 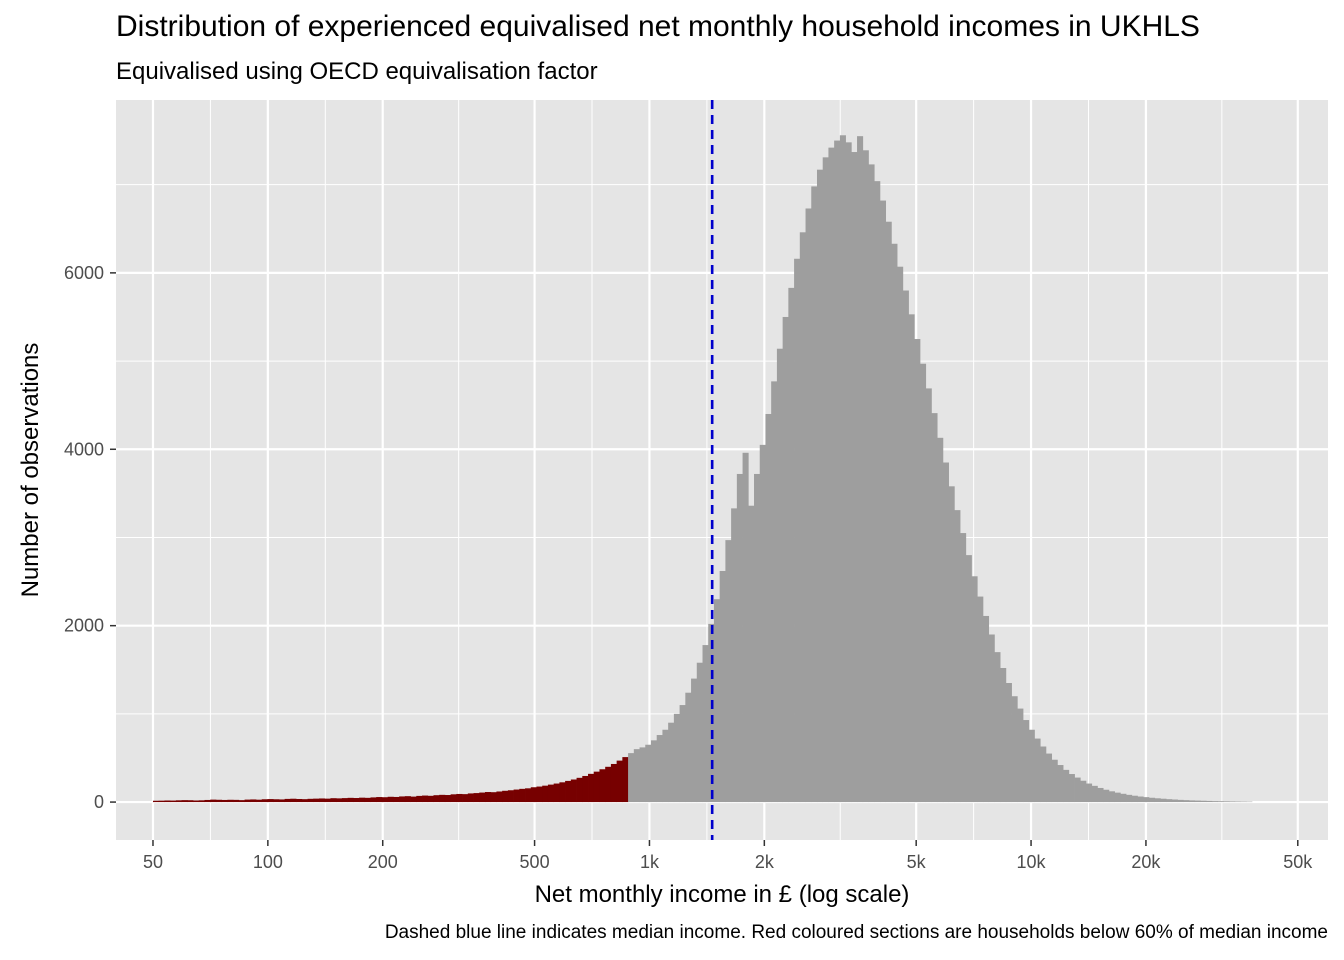 What do you see at coordinates (765, 862) in the screenshot?
I see `x-tick-label: 2k` at bounding box center [765, 862].